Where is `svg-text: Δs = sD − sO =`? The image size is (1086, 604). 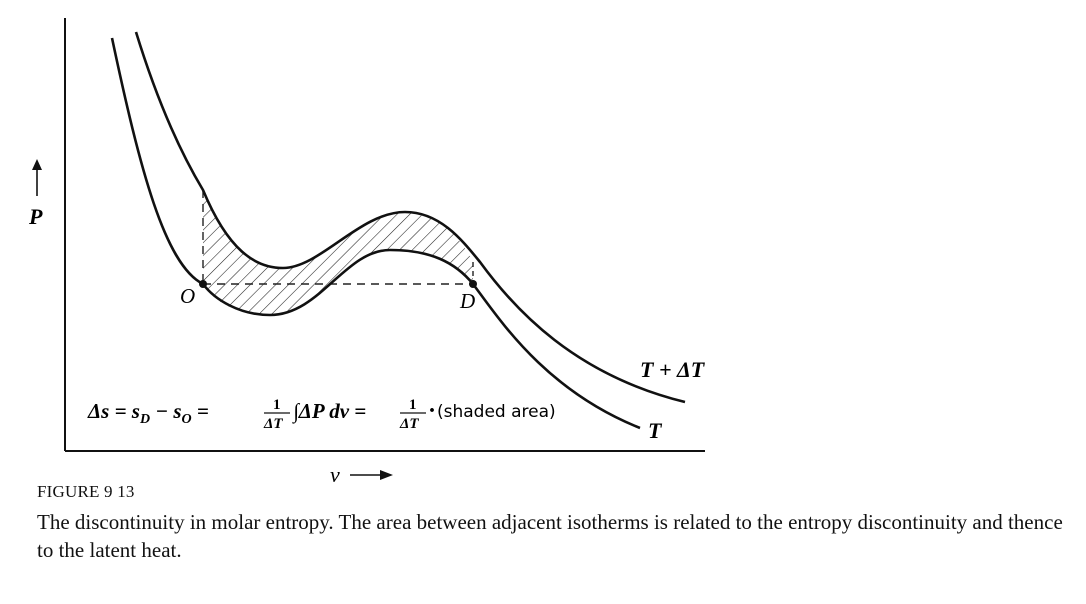
svg-text: Δs = sD − sO = is located at coordinates (148, 413).